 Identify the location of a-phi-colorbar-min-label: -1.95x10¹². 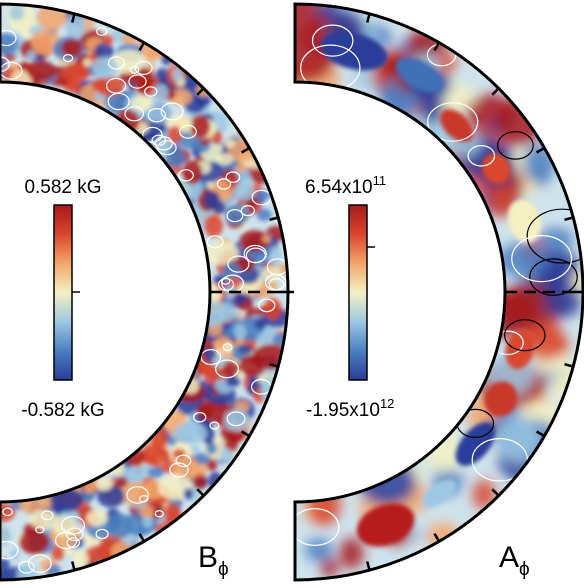
(350, 408).